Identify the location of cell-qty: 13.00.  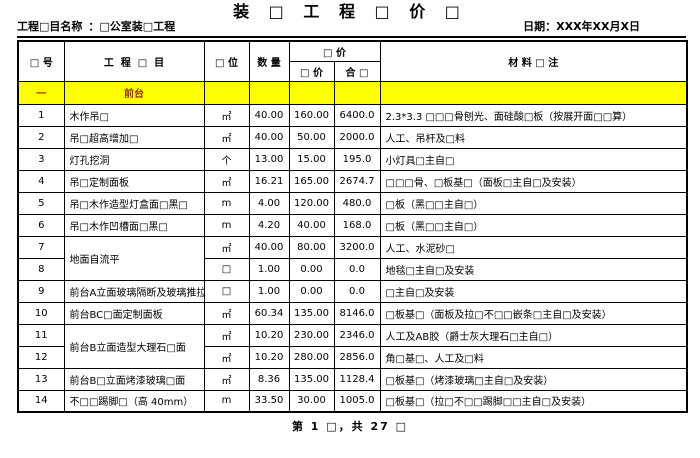
(269, 159).